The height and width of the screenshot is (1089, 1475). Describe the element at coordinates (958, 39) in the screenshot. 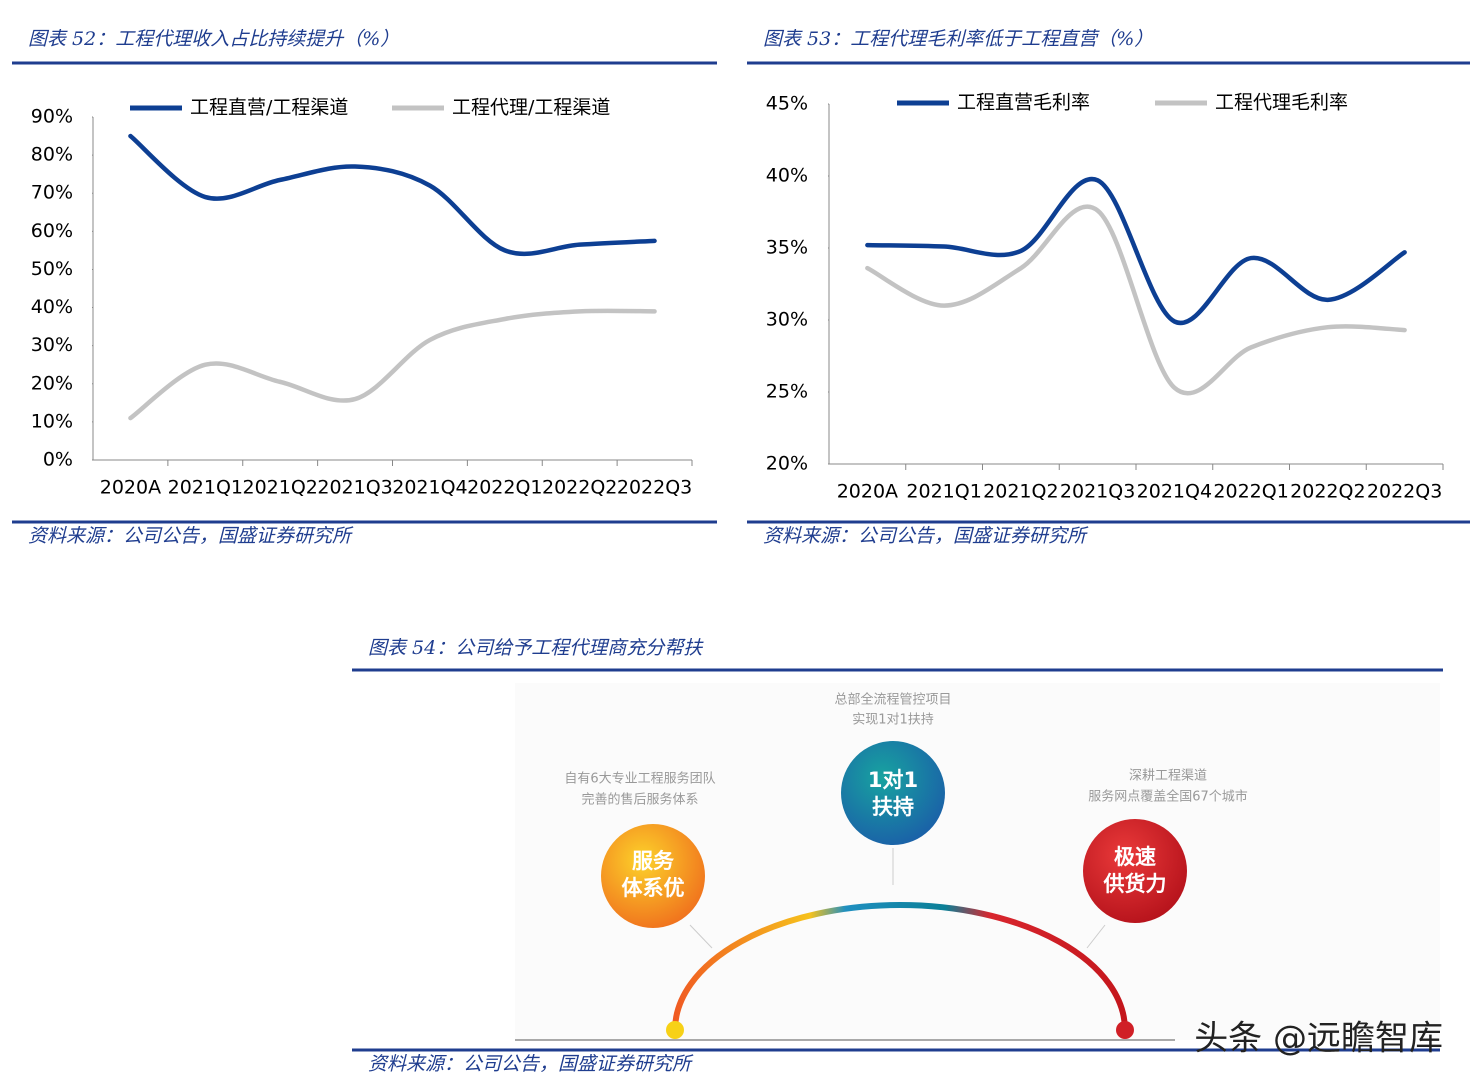

I see `chart-title: 图表 53：工程代理毛利率低于工程直营（%）` at that location.